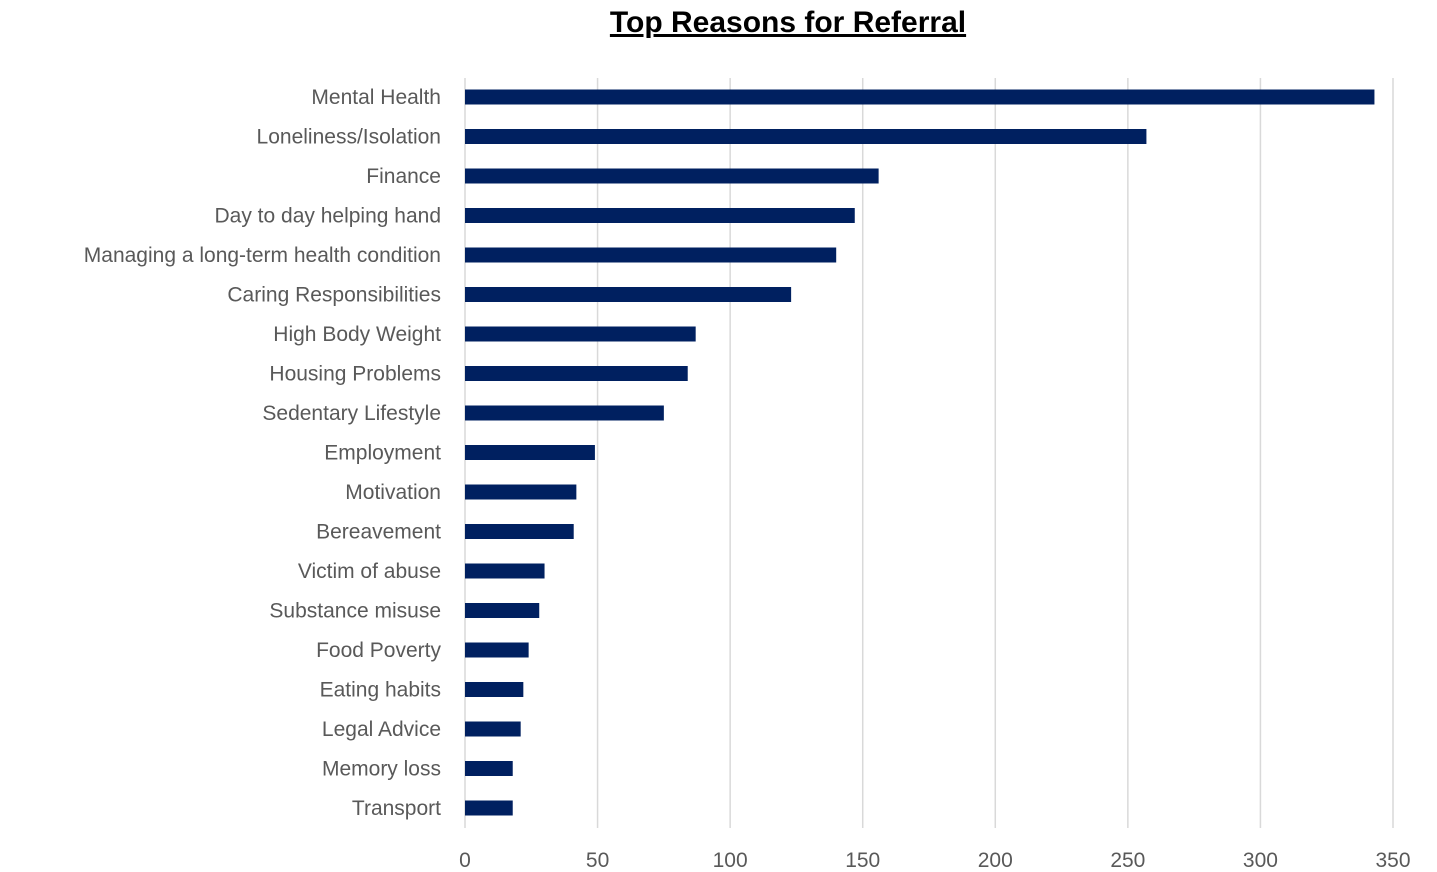 The height and width of the screenshot is (872, 1437). What do you see at coordinates (334, 295) in the screenshot?
I see `category-label: Caring Responsibilities` at bounding box center [334, 295].